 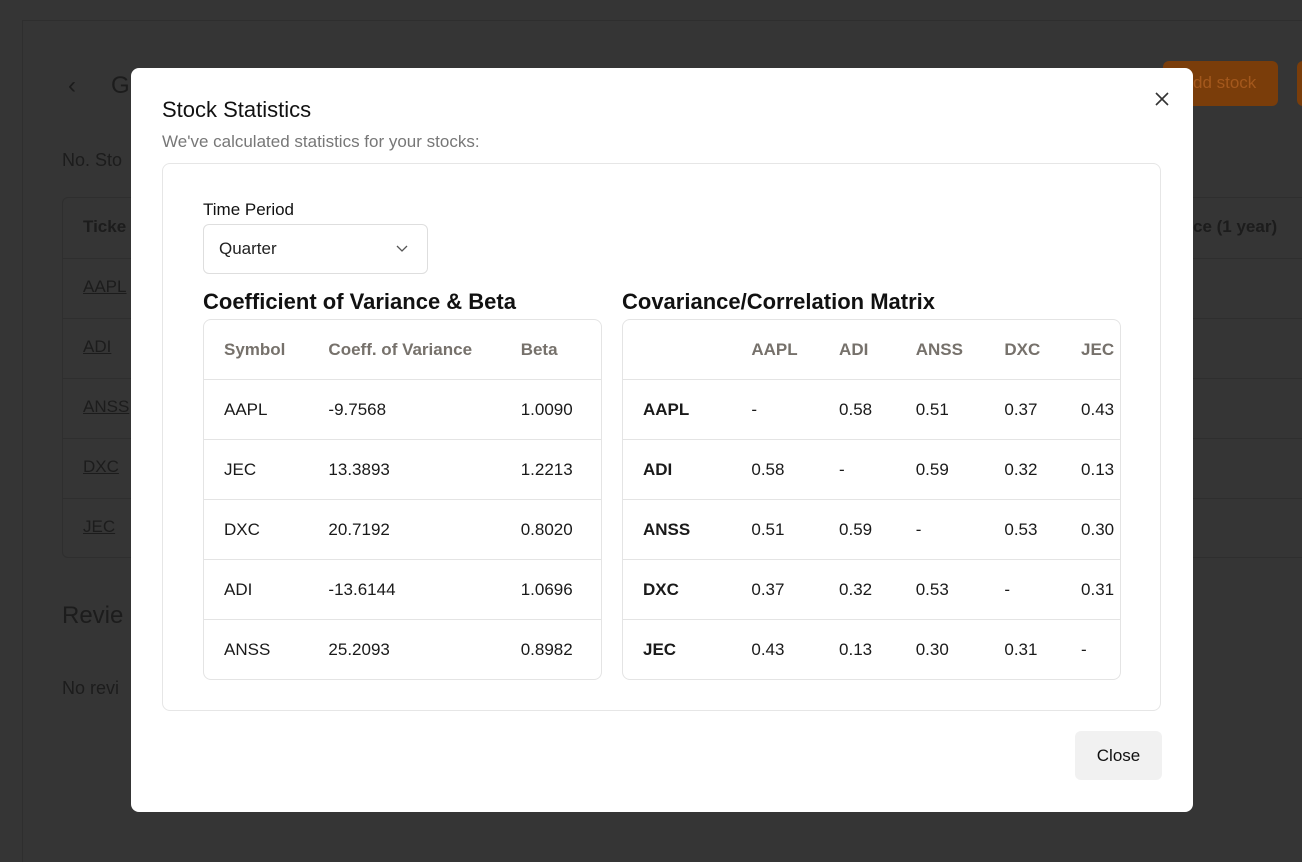 What do you see at coordinates (402, 248) in the screenshot?
I see `chevron` at bounding box center [402, 248].